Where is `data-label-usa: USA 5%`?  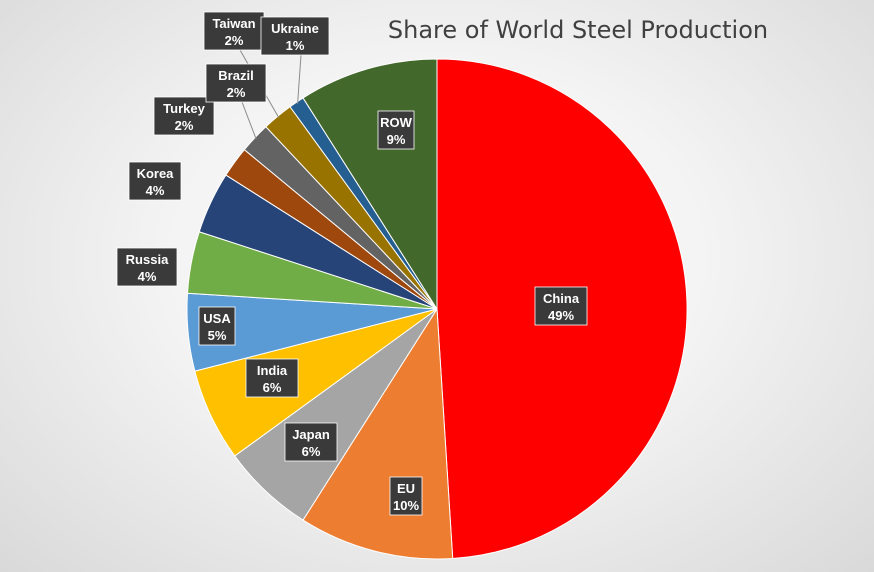 data-label-usa: USA 5% is located at coordinates (217, 326).